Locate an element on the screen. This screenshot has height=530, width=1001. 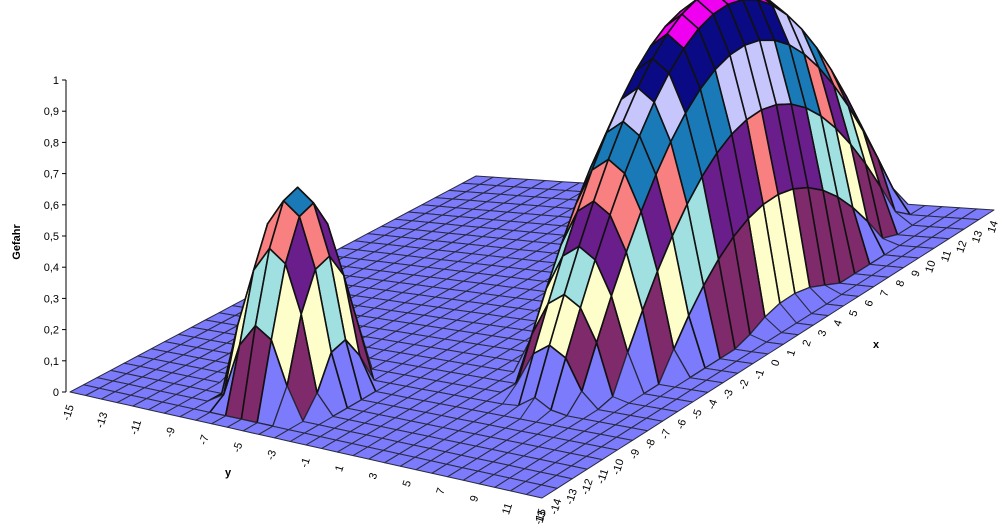
x-axis-label: x is located at coordinates (876, 345).